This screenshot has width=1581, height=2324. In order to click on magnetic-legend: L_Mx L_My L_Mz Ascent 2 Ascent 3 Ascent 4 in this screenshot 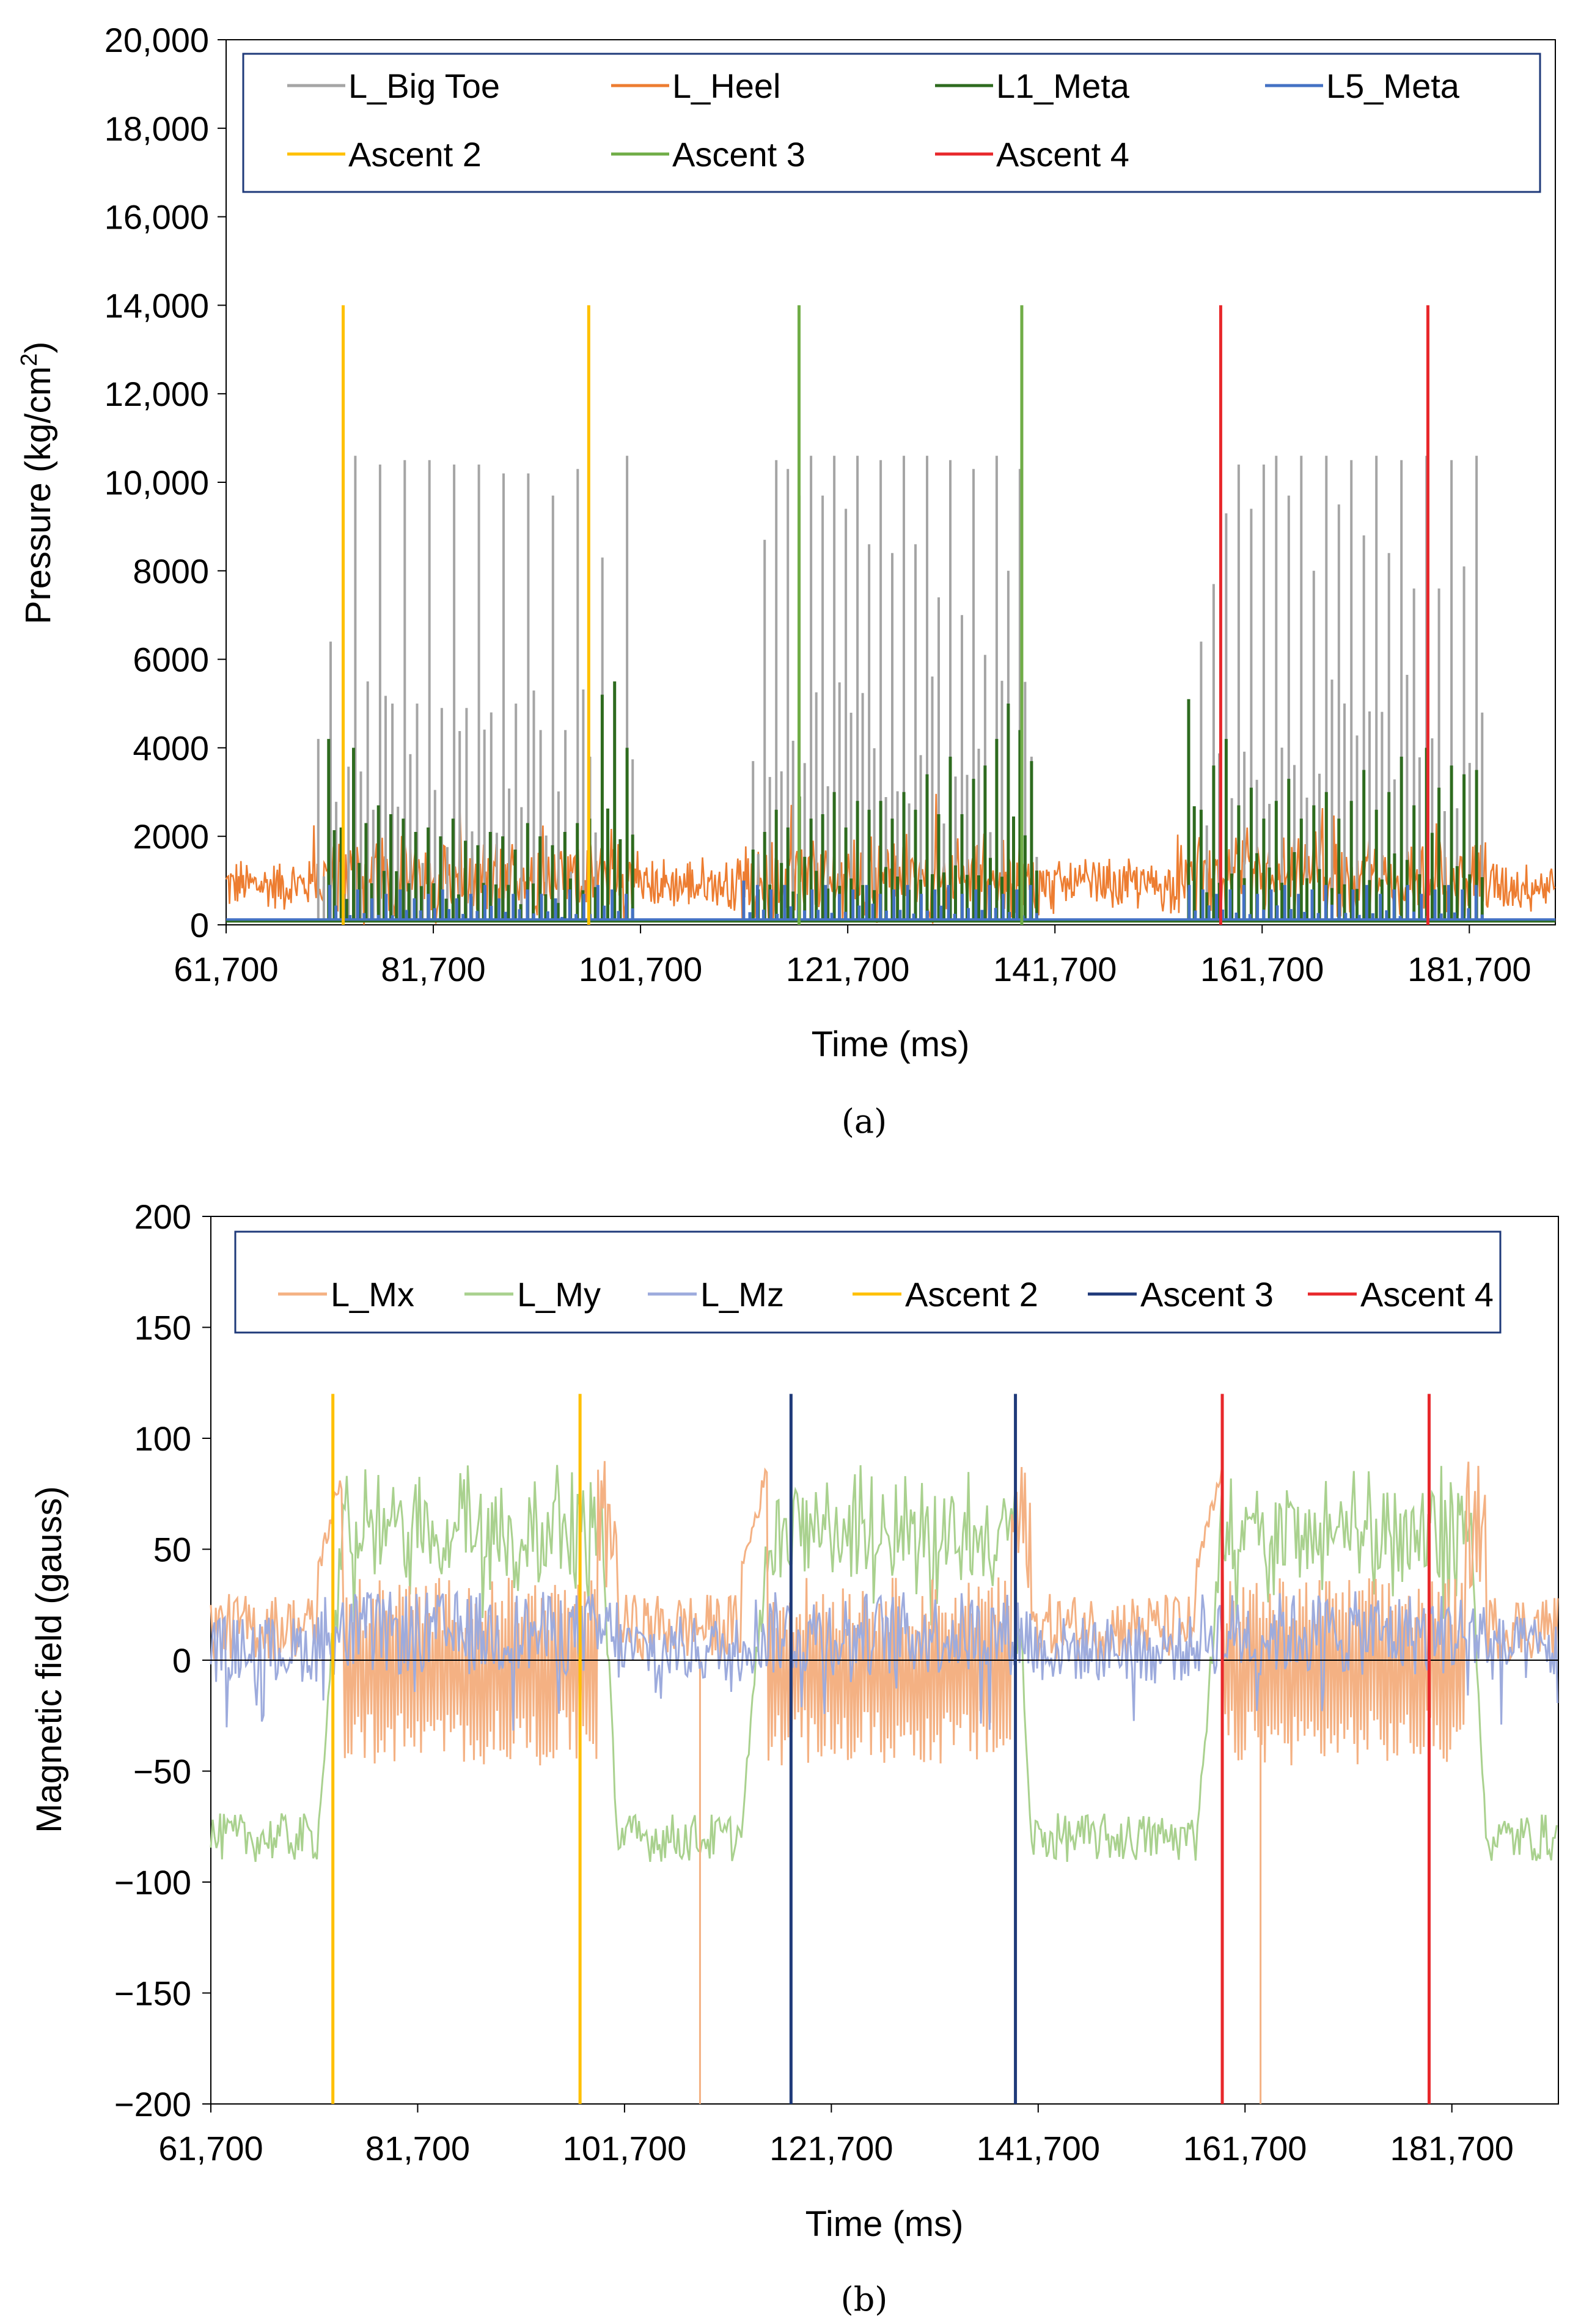, I will do `click(868, 1282)`.